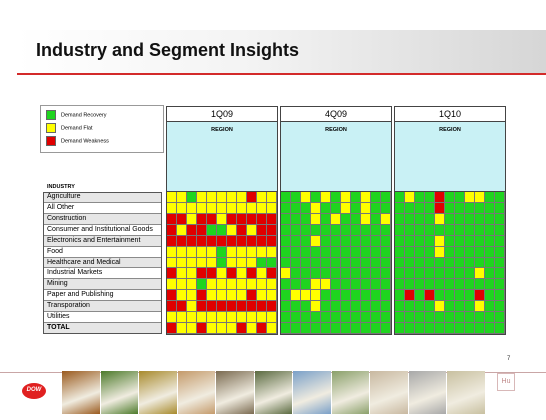 The width and height of the screenshot is (546, 420). Describe the element at coordinates (375, 187) in the screenshot. I see `region-column-header: REST OF ASIA` at that location.